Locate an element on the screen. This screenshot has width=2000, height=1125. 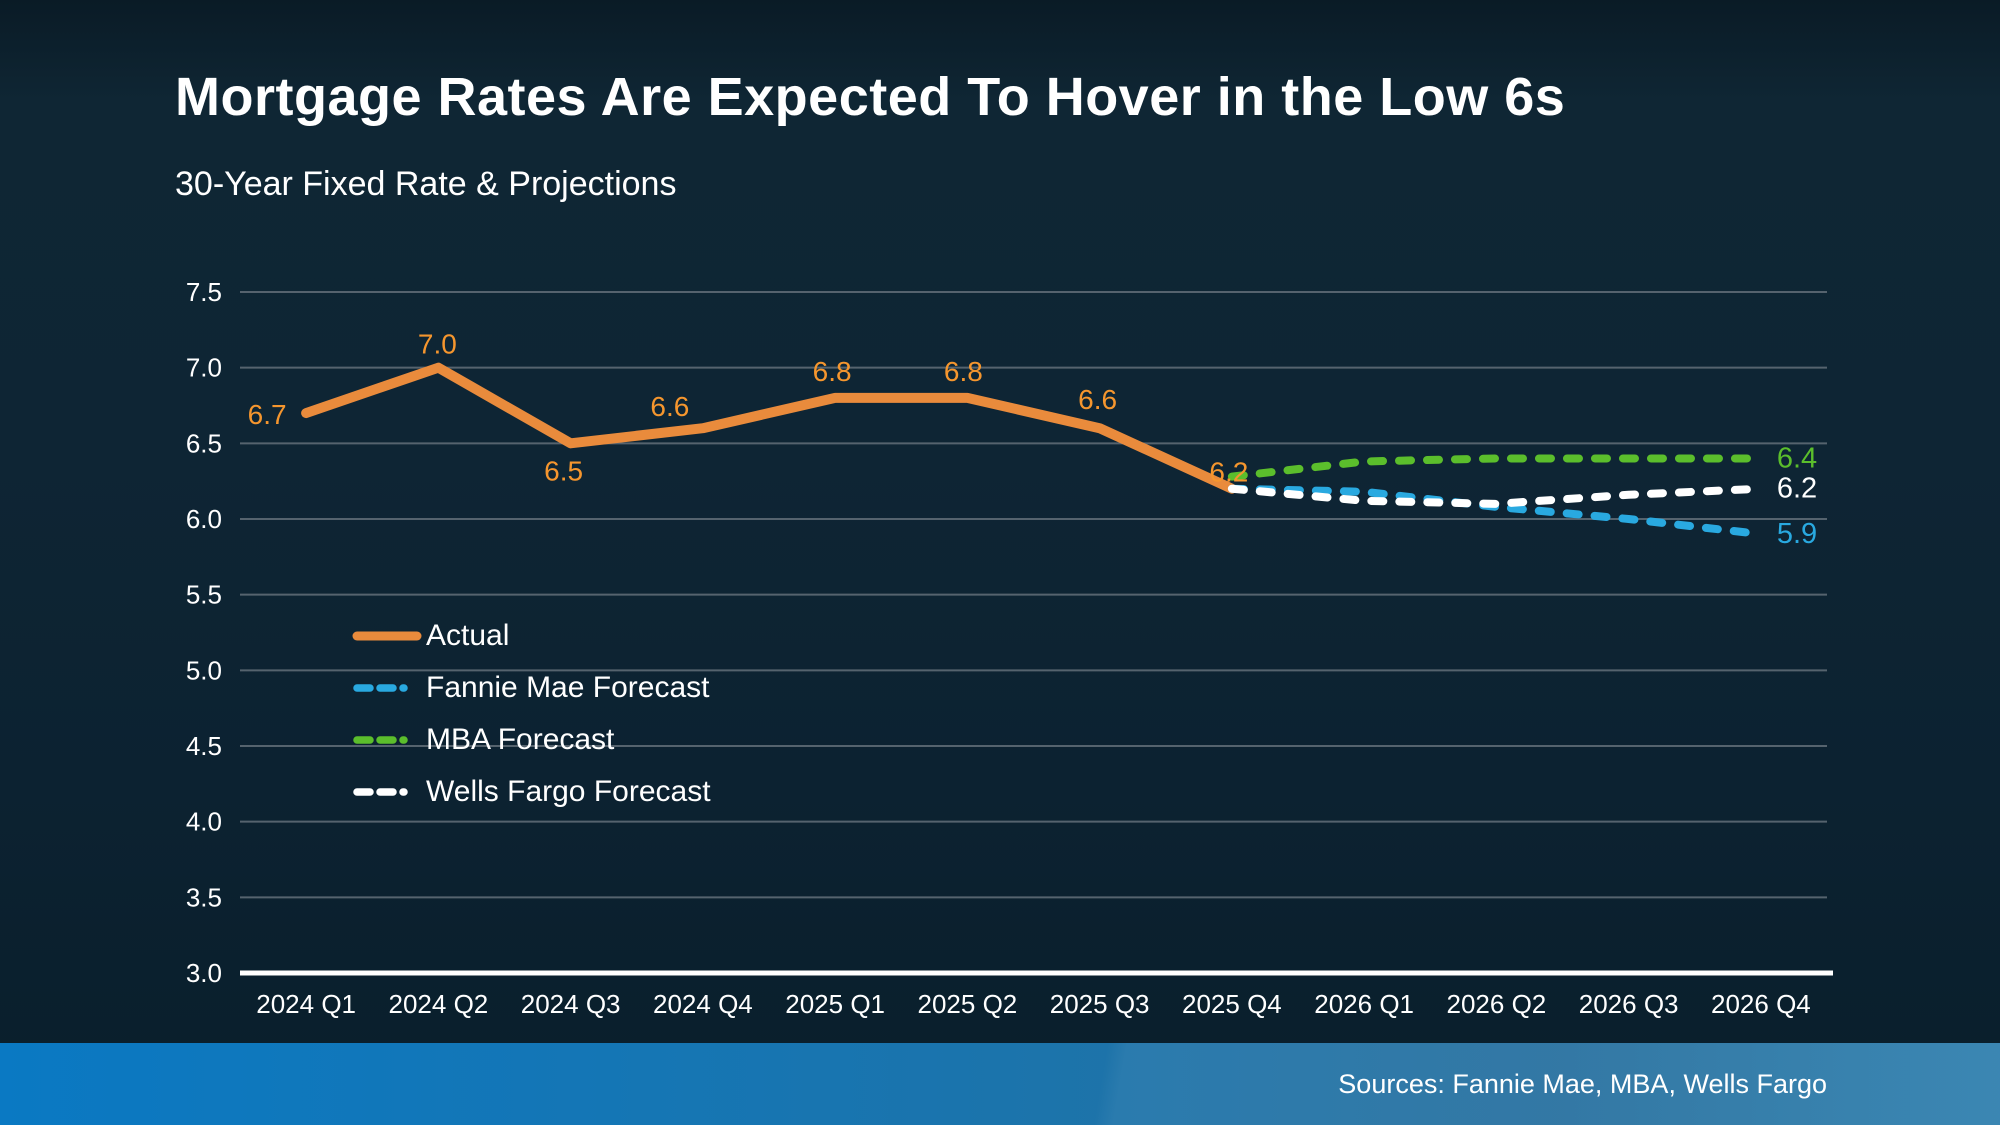
x-tick-label: 2026 Q1 is located at coordinates (1364, 1004).